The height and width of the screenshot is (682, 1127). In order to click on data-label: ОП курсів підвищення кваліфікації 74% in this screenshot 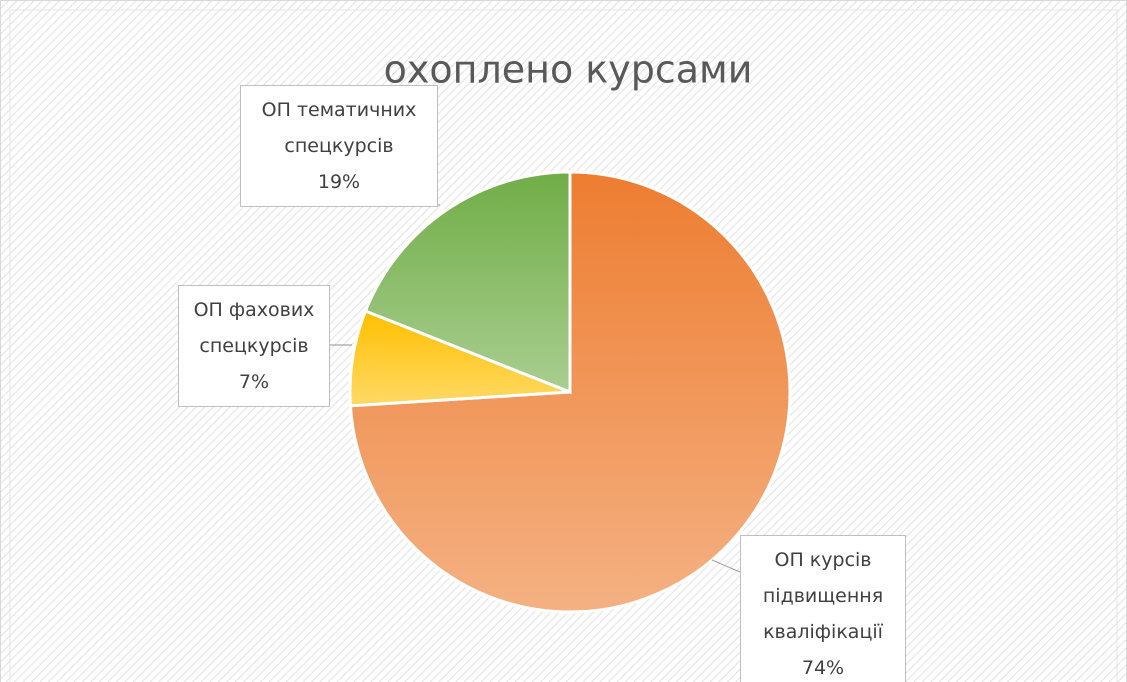, I will do `click(823, 608)`.